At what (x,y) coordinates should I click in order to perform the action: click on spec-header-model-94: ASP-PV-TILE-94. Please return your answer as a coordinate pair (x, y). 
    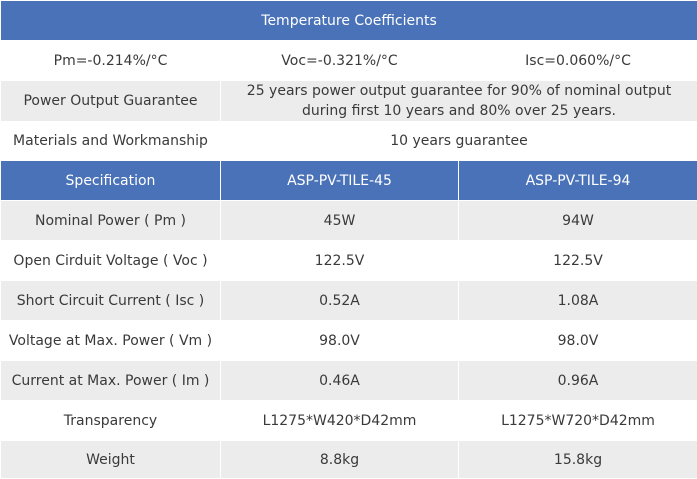
    Looking at the image, I should click on (578, 181).